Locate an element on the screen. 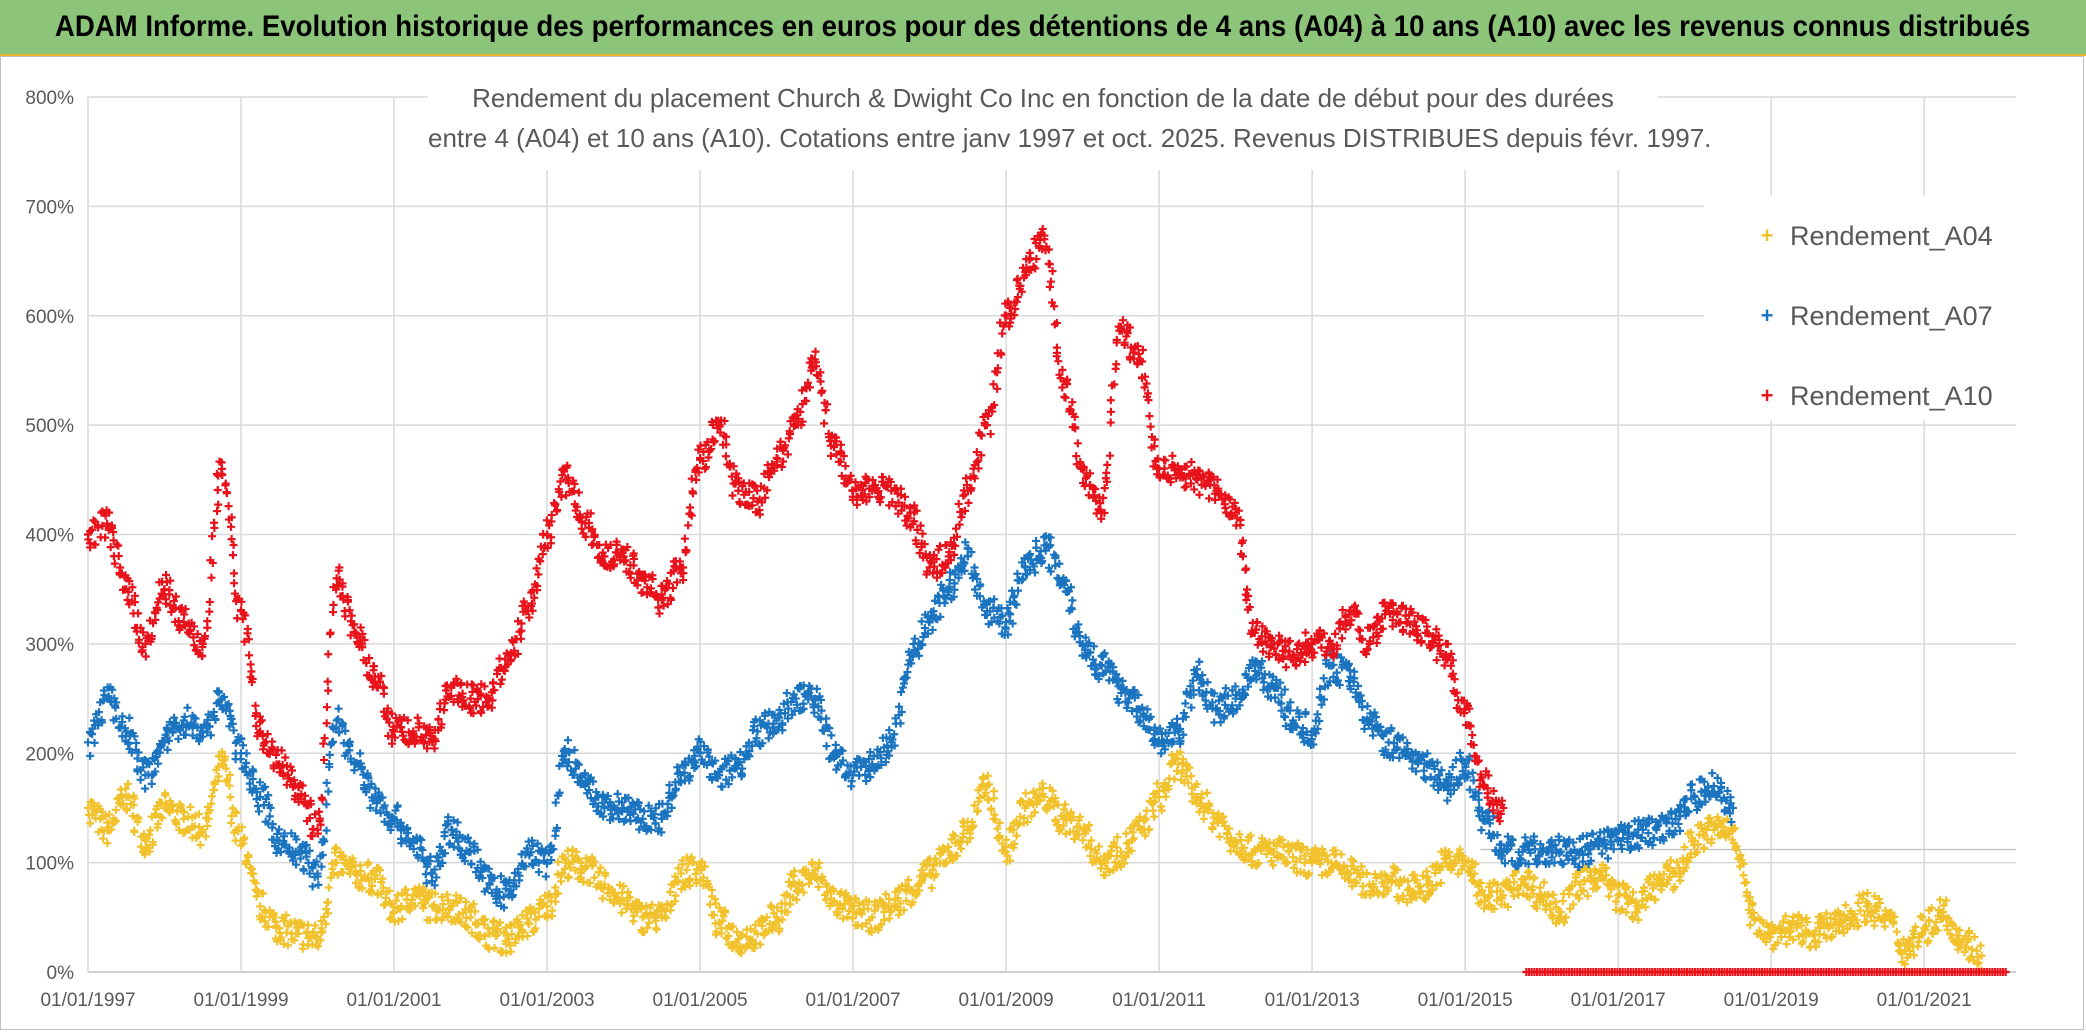 This screenshot has height=1032, width=2086. x-tick-label: 01/01/1997 is located at coordinates (87, 1000).